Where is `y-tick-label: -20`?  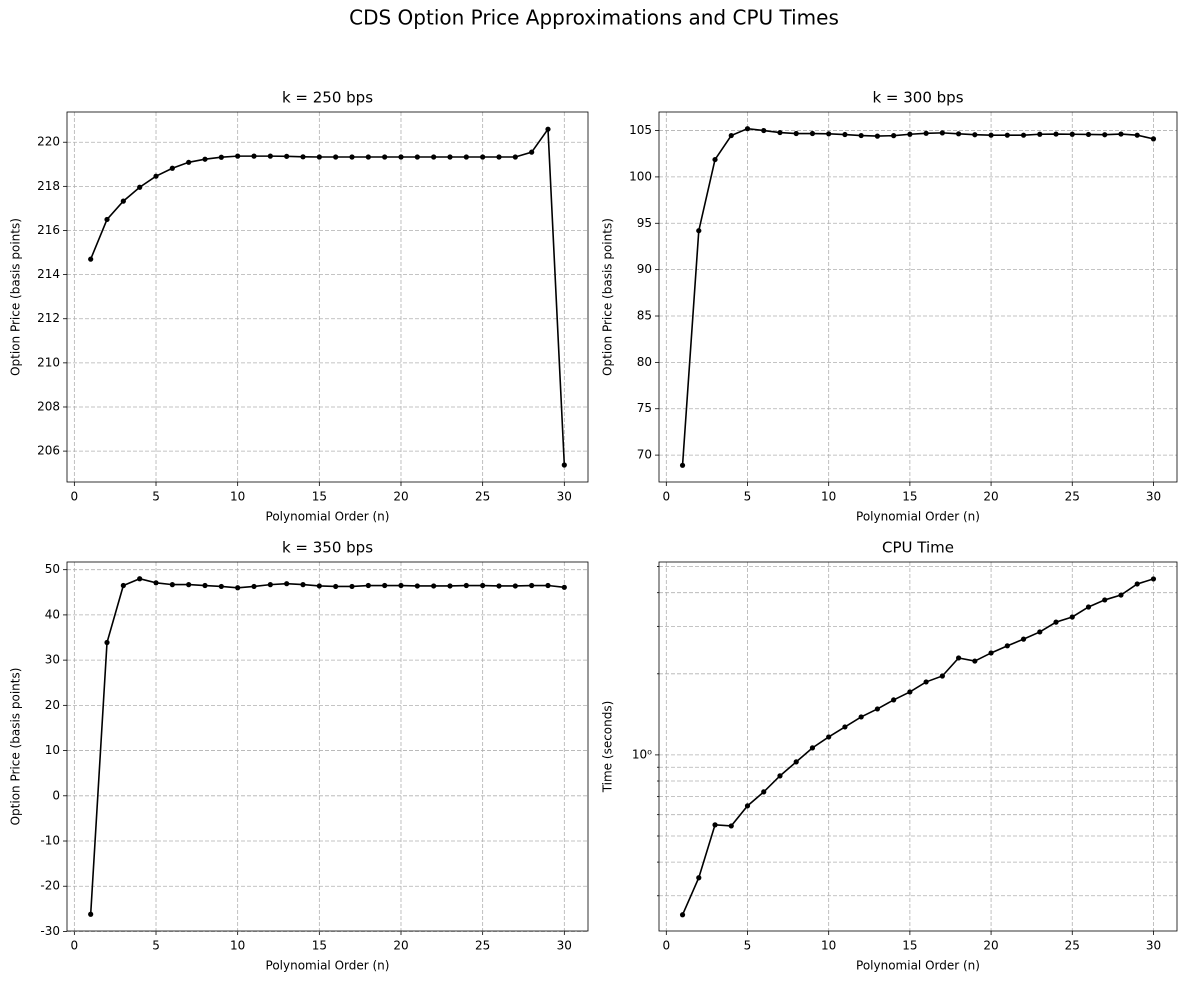
y-tick-label: -20 is located at coordinates (50, 886).